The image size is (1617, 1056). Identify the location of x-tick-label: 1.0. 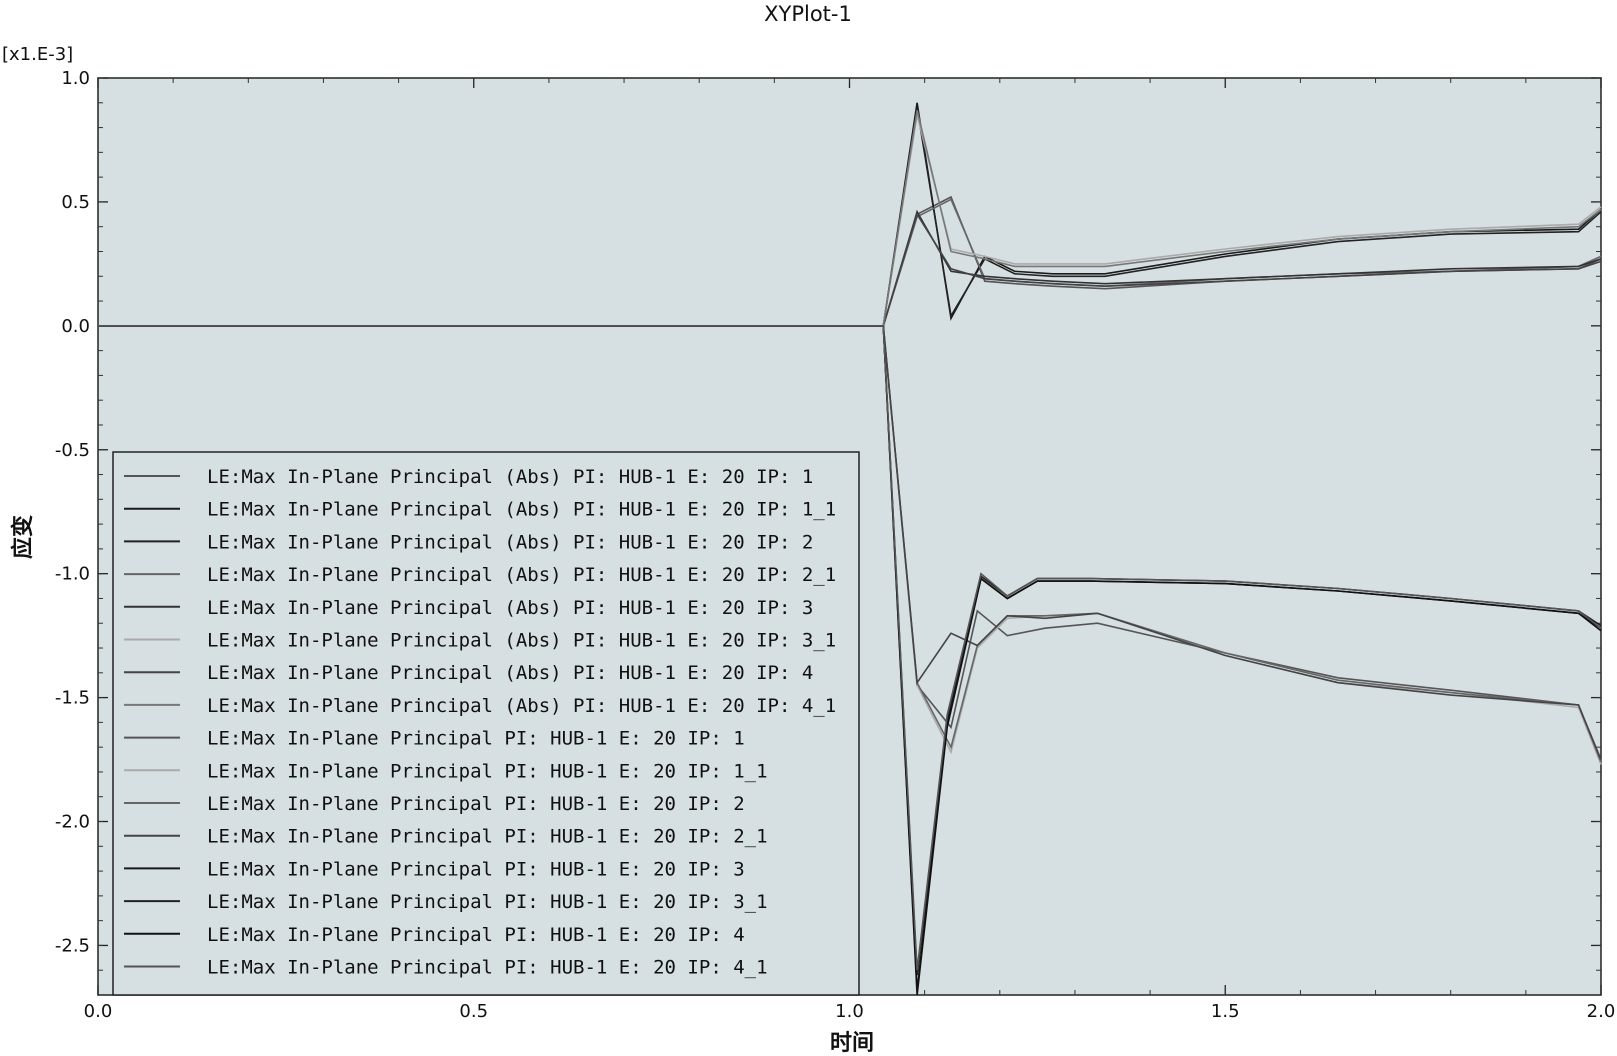
(849, 1011).